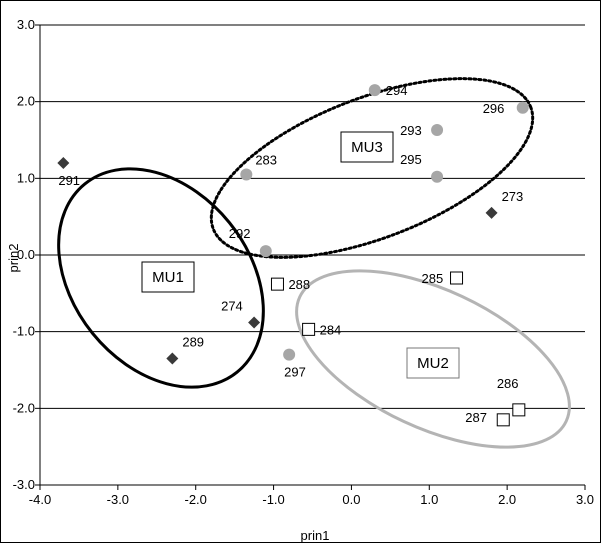 The height and width of the screenshot is (543, 601). What do you see at coordinates (69, 180) in the screenshot?
I see `point-label: 291` at bounding box center [69, 180].